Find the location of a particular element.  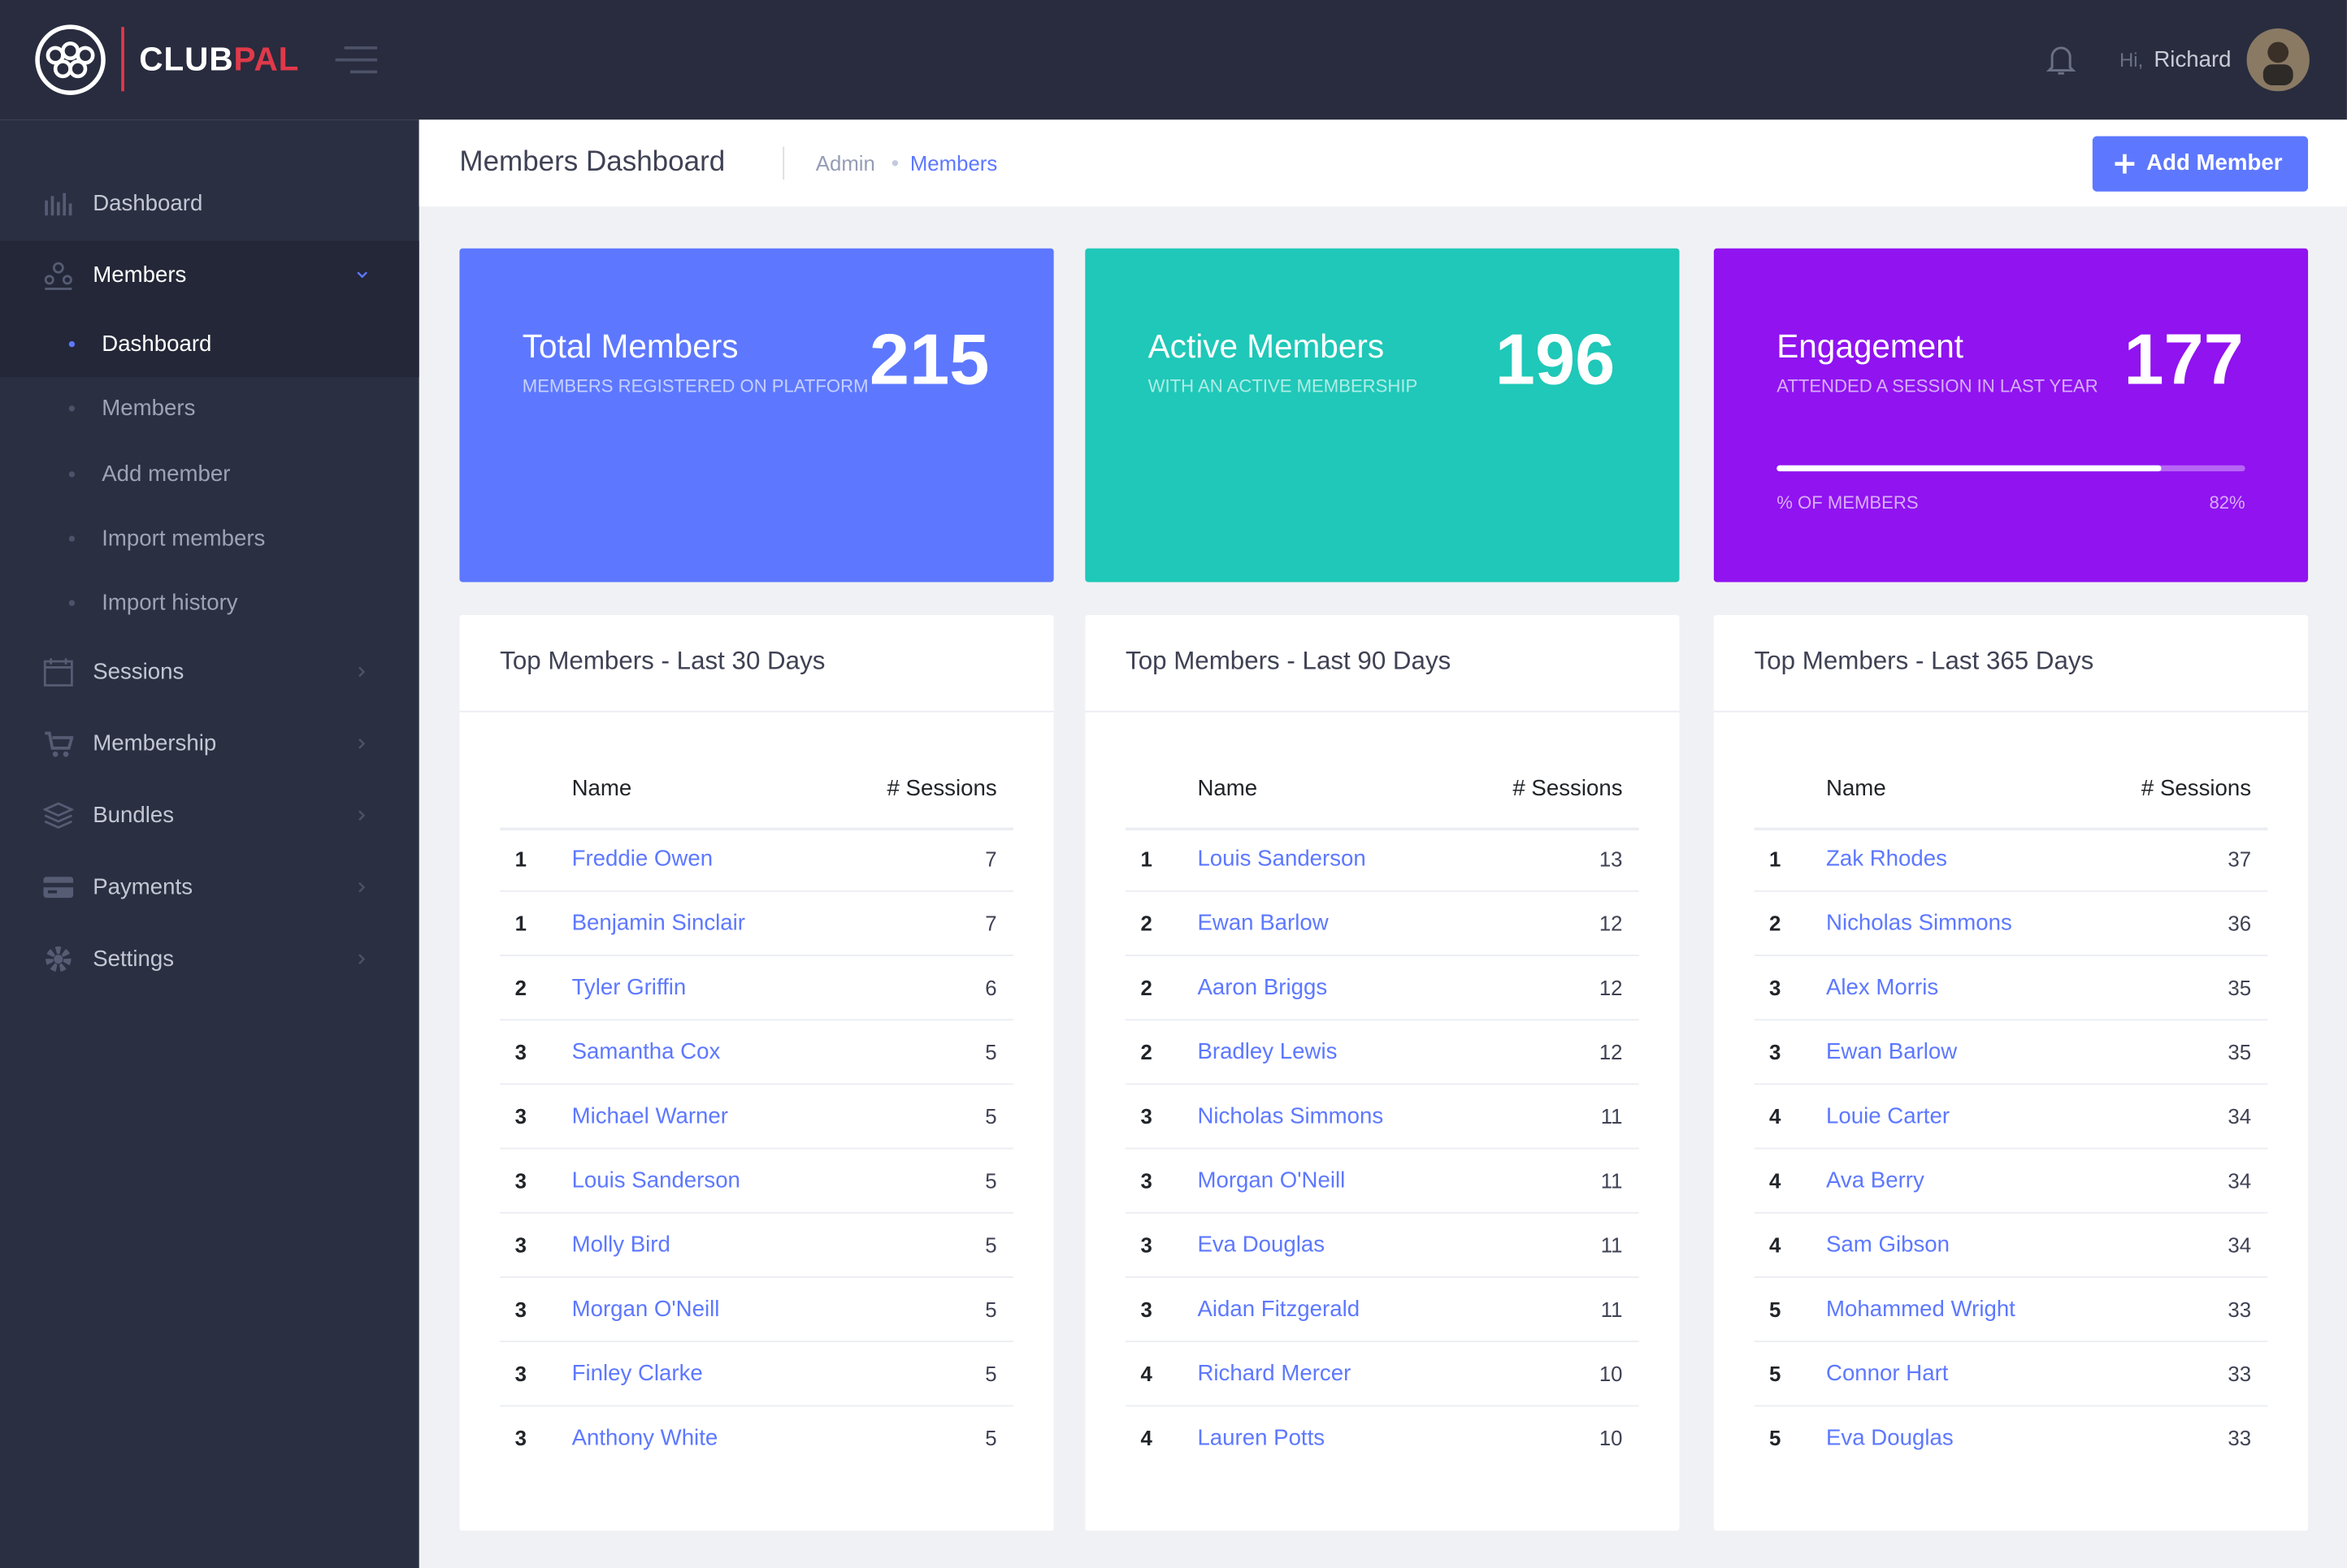

member-name: Bradley Lewis is located at coordinates (1267, 1052).